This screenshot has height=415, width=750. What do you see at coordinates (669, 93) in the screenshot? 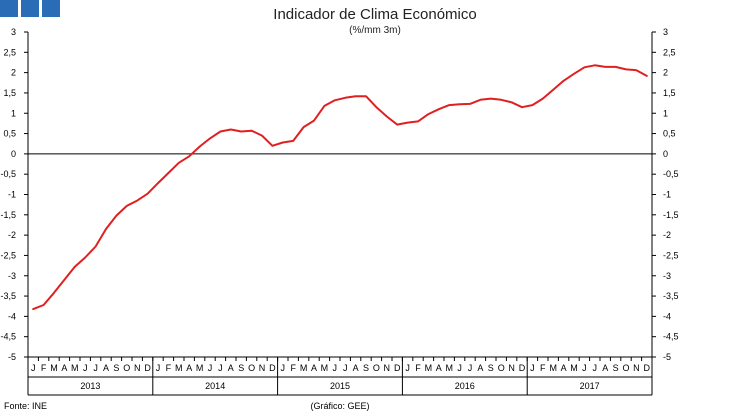
I see `y-tick-label-right: 1,5` at bounding box center [669, 93].